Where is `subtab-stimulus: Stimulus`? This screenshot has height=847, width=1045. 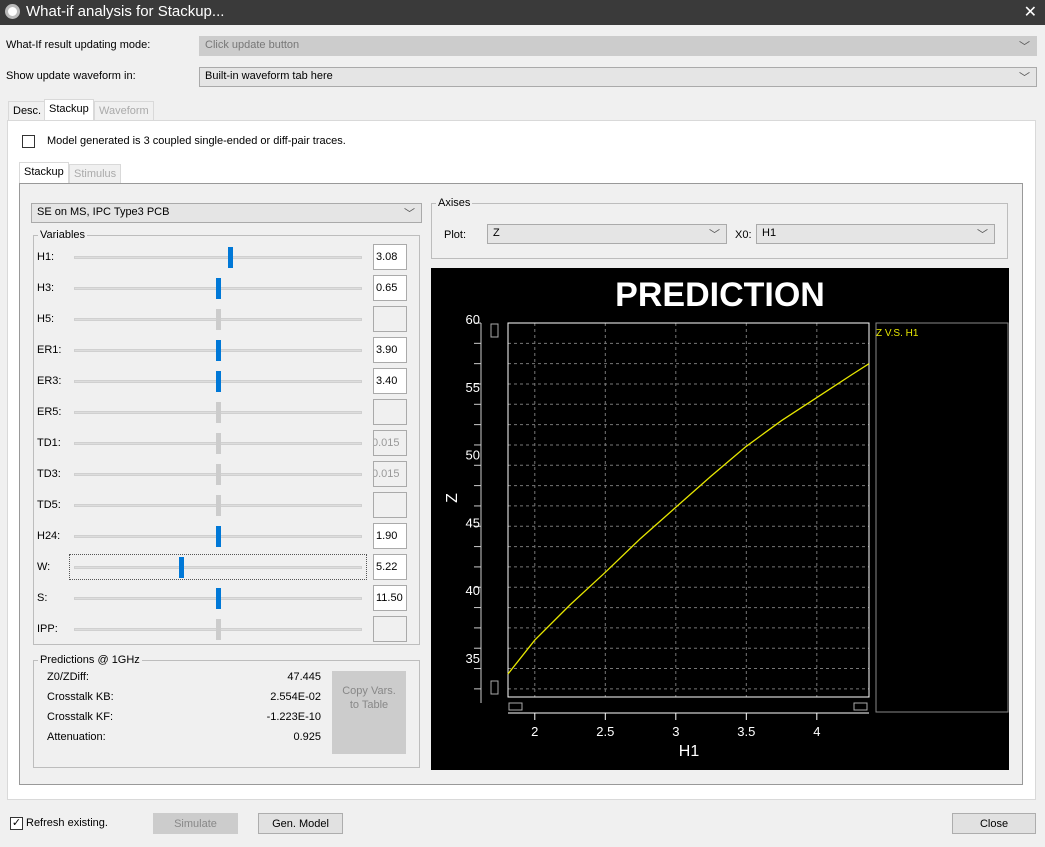 subtab-stimulus: Stimulus is located at coordinates (95, 174).